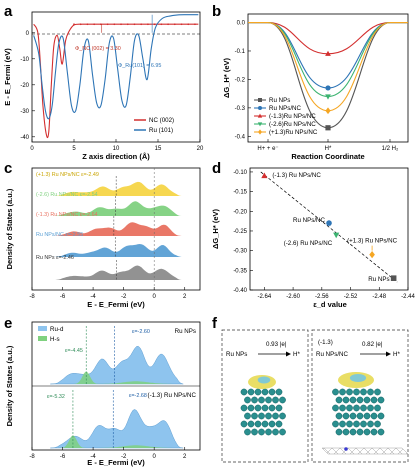 This screenshot has height=469, width=419. What do you see at coordinates (216, 168) in the screenshot?
I see `panel-letter-d: d` at bounding box center [216, 168].